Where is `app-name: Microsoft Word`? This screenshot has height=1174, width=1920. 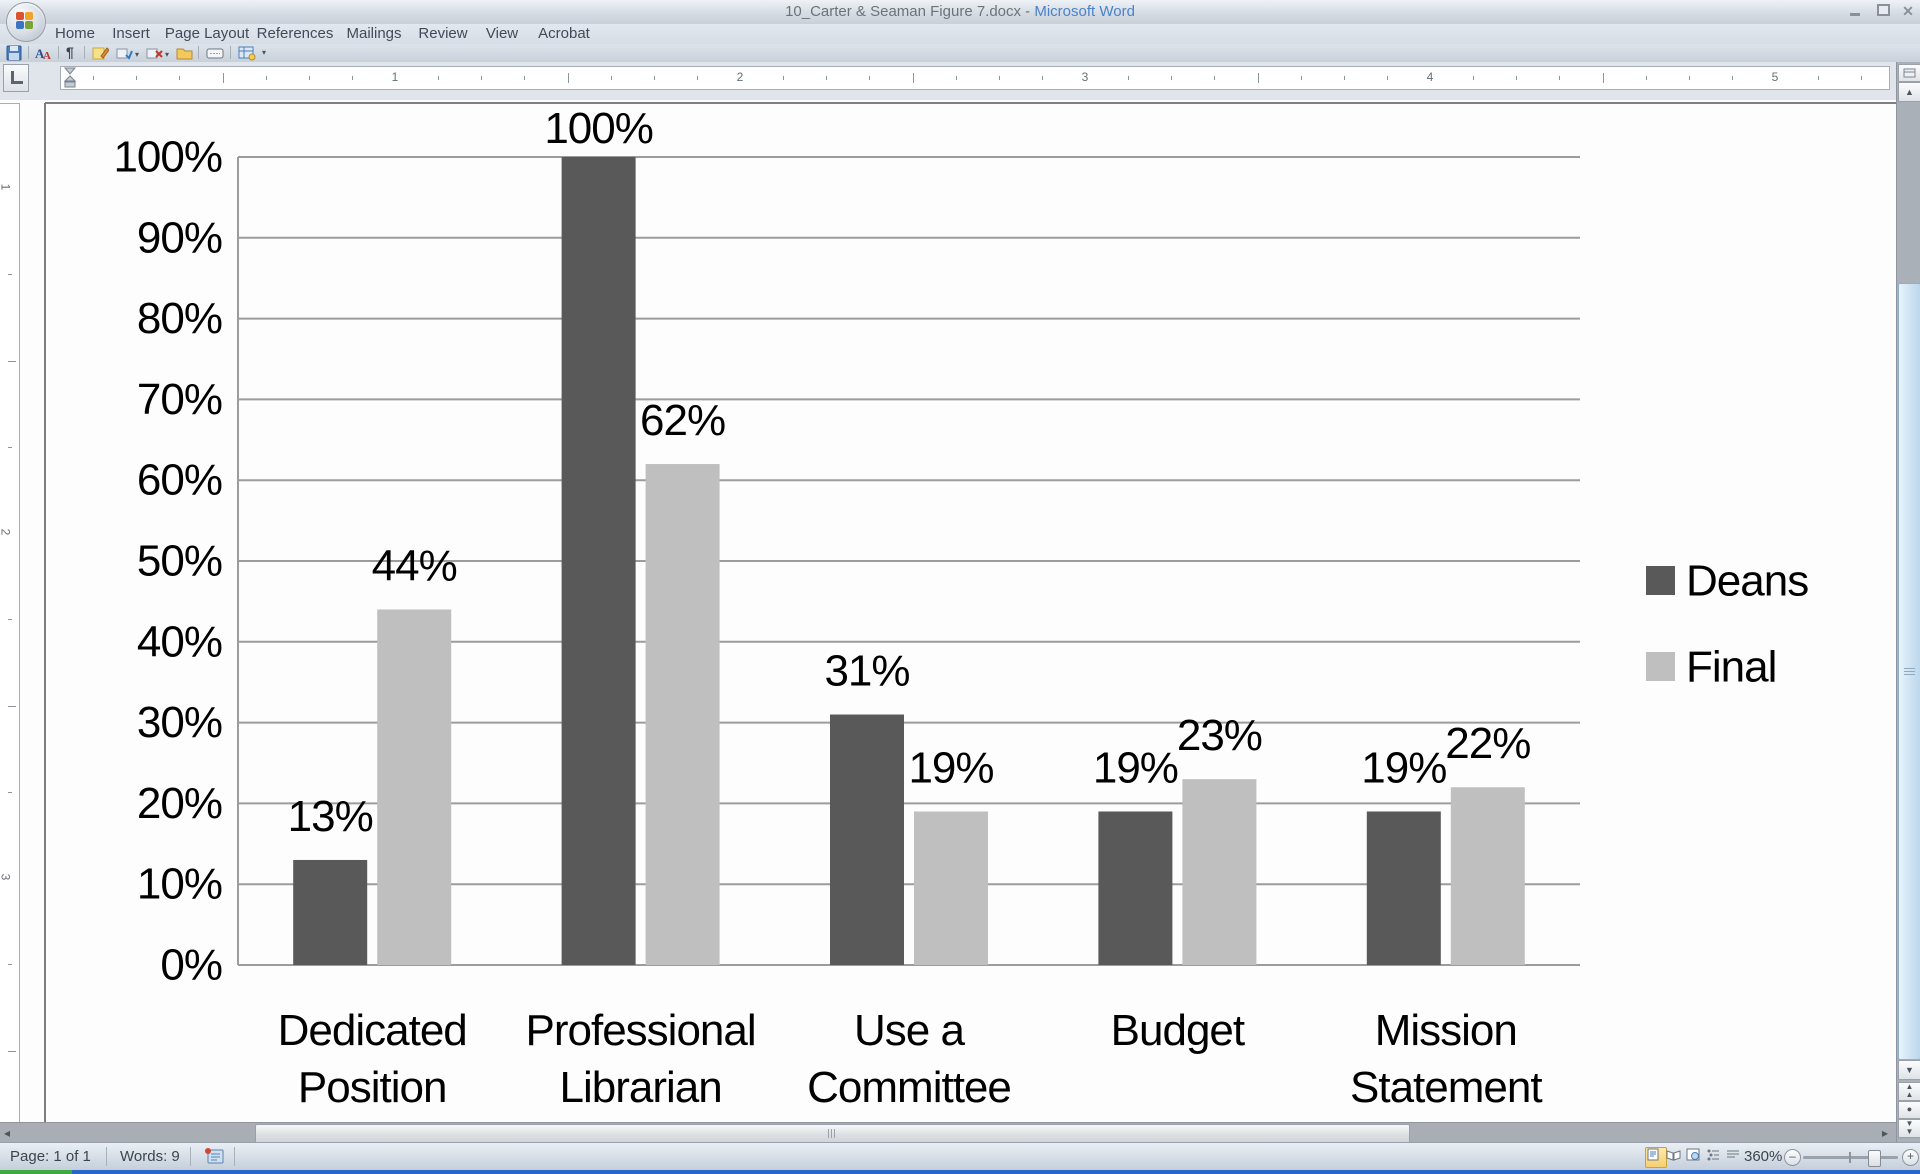
app-name: Microsoft Word is located at coordinates (1084, 11).